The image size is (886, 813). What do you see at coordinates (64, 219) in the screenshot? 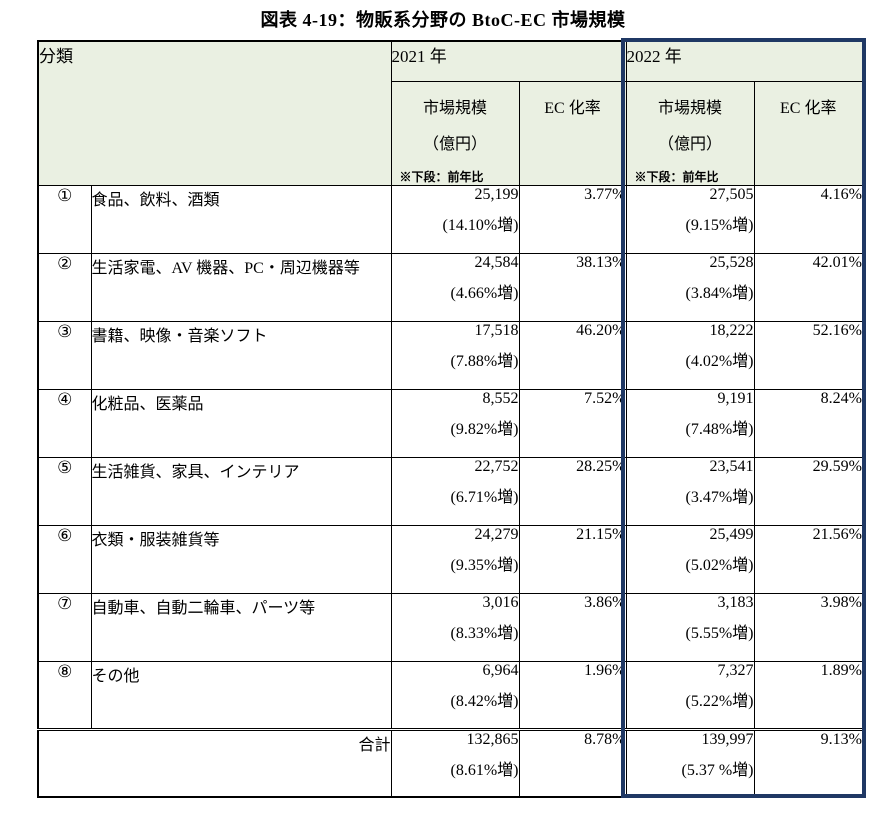
I see `row-number: ①` at bounding box center [64, 219].